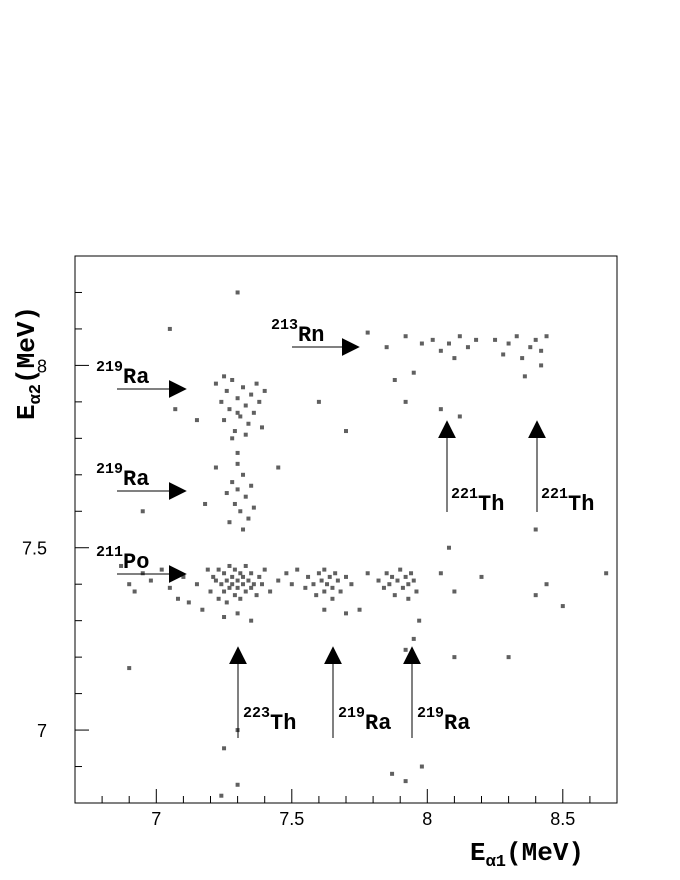 The height and width of the screenshot is (880, 680). What do you see at coordinates (109, 367) in the screenshot?
I see `annotation-mass: 219` at bounding box center [109, 367].